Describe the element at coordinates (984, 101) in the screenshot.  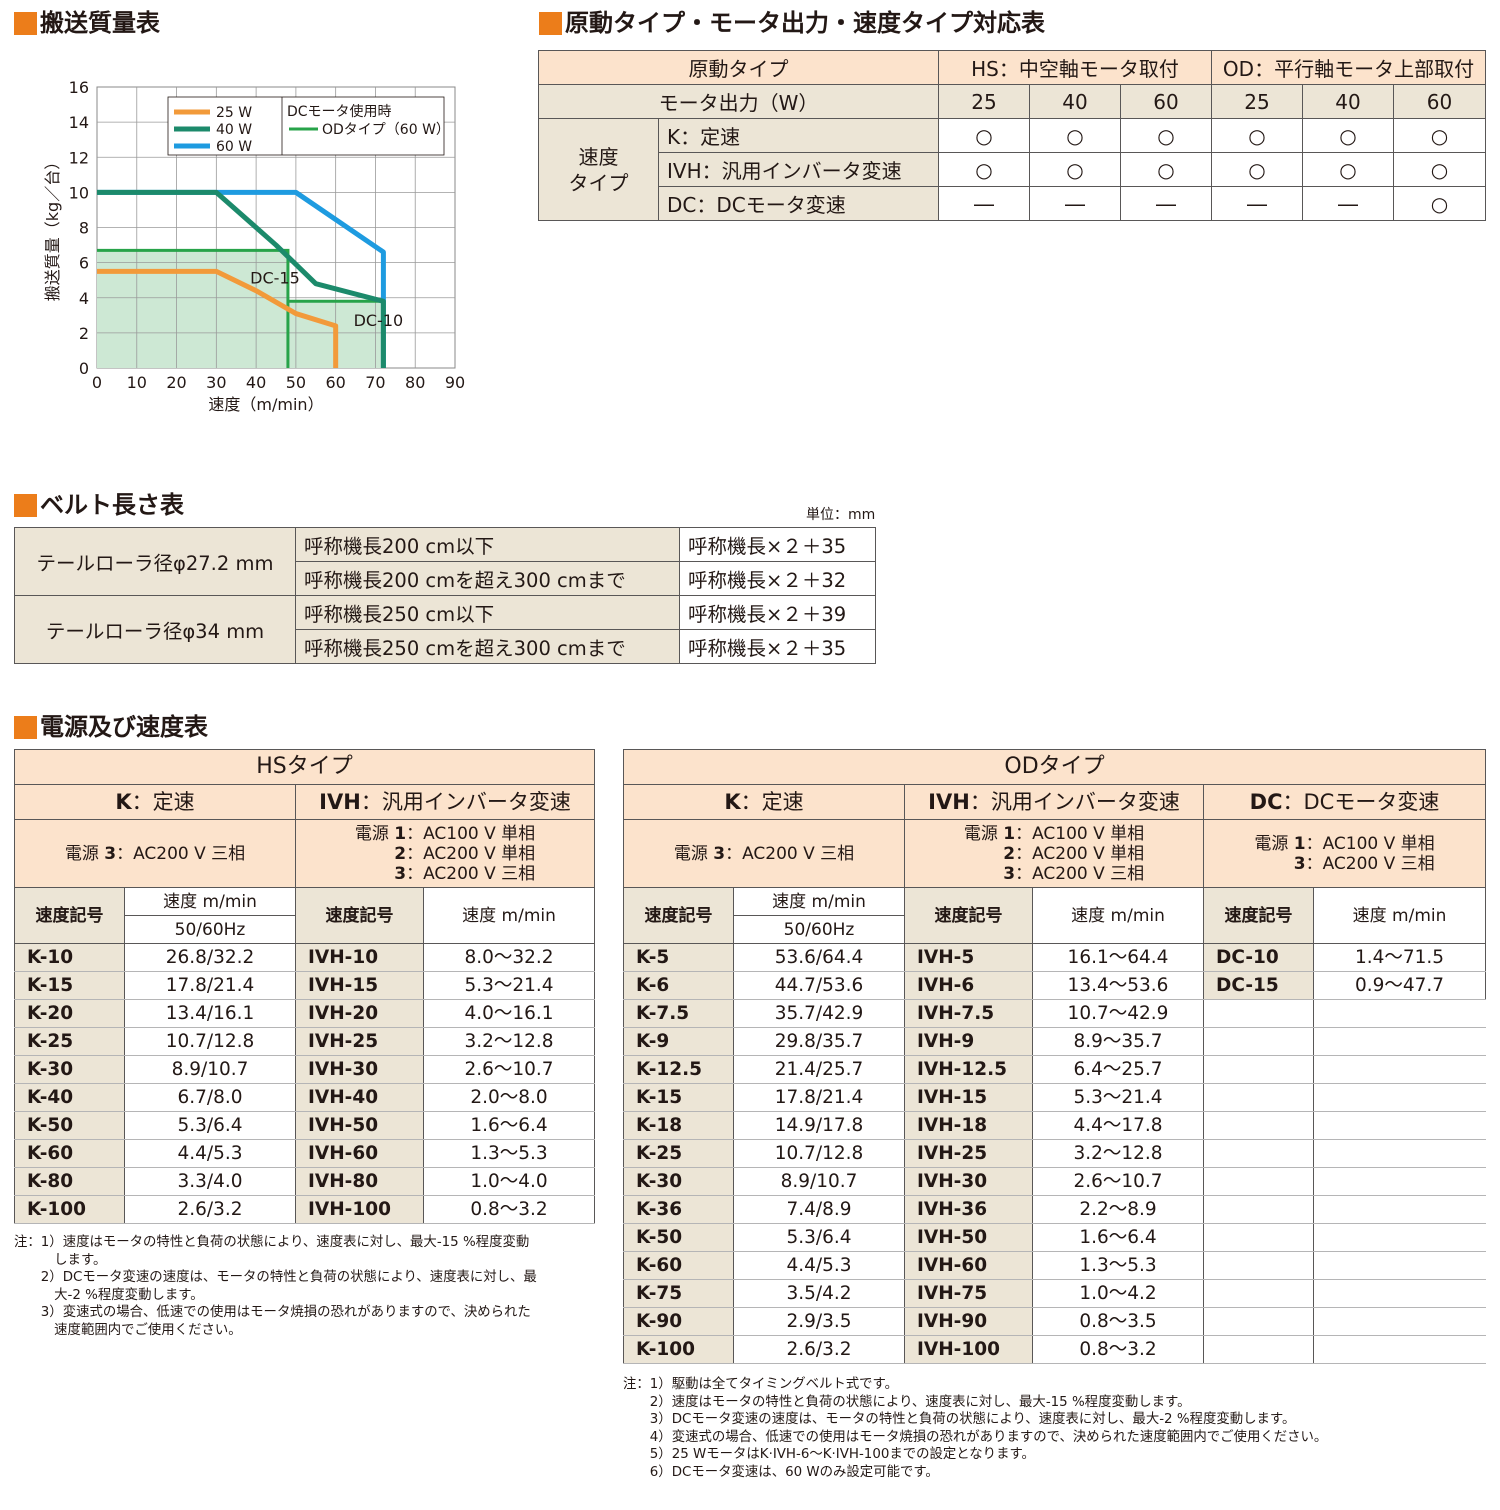
I see `output-cell: 25` at that location.